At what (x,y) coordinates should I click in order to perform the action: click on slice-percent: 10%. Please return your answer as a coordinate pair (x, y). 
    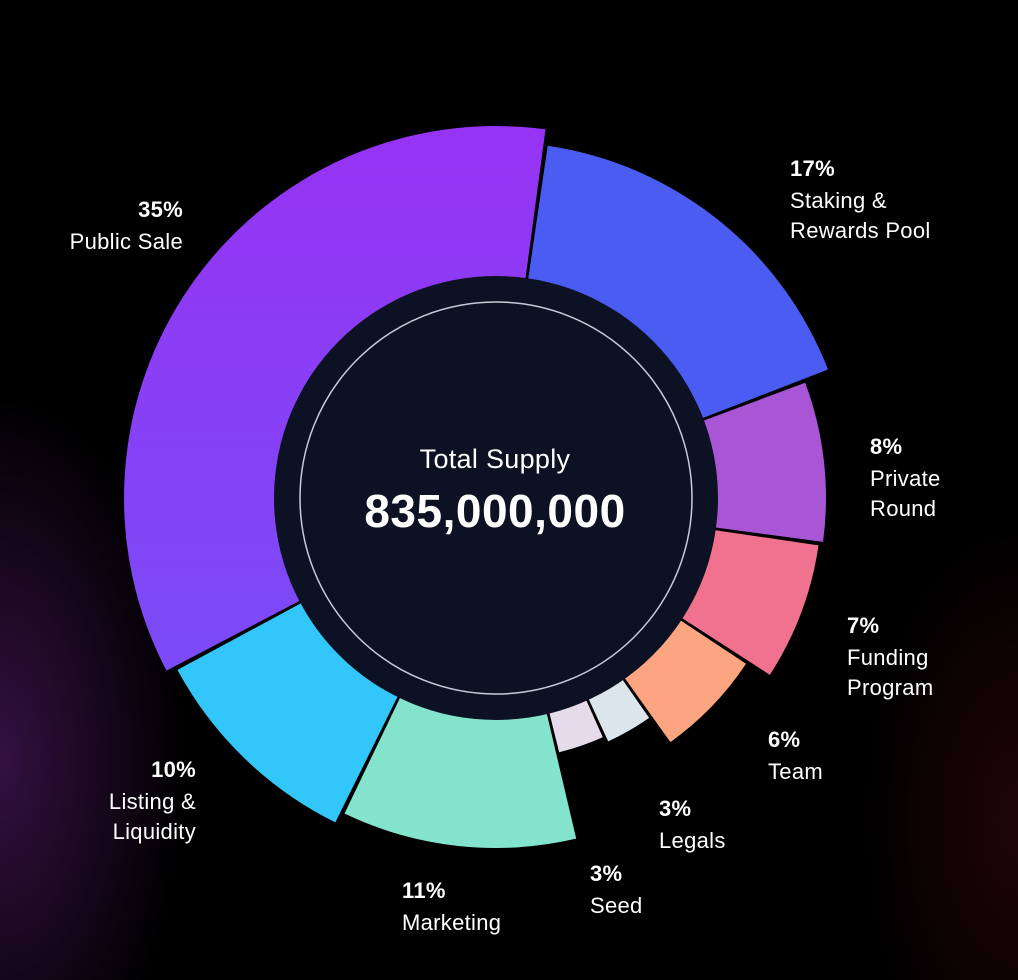
    Looking at the image, I should click on (173, 769).